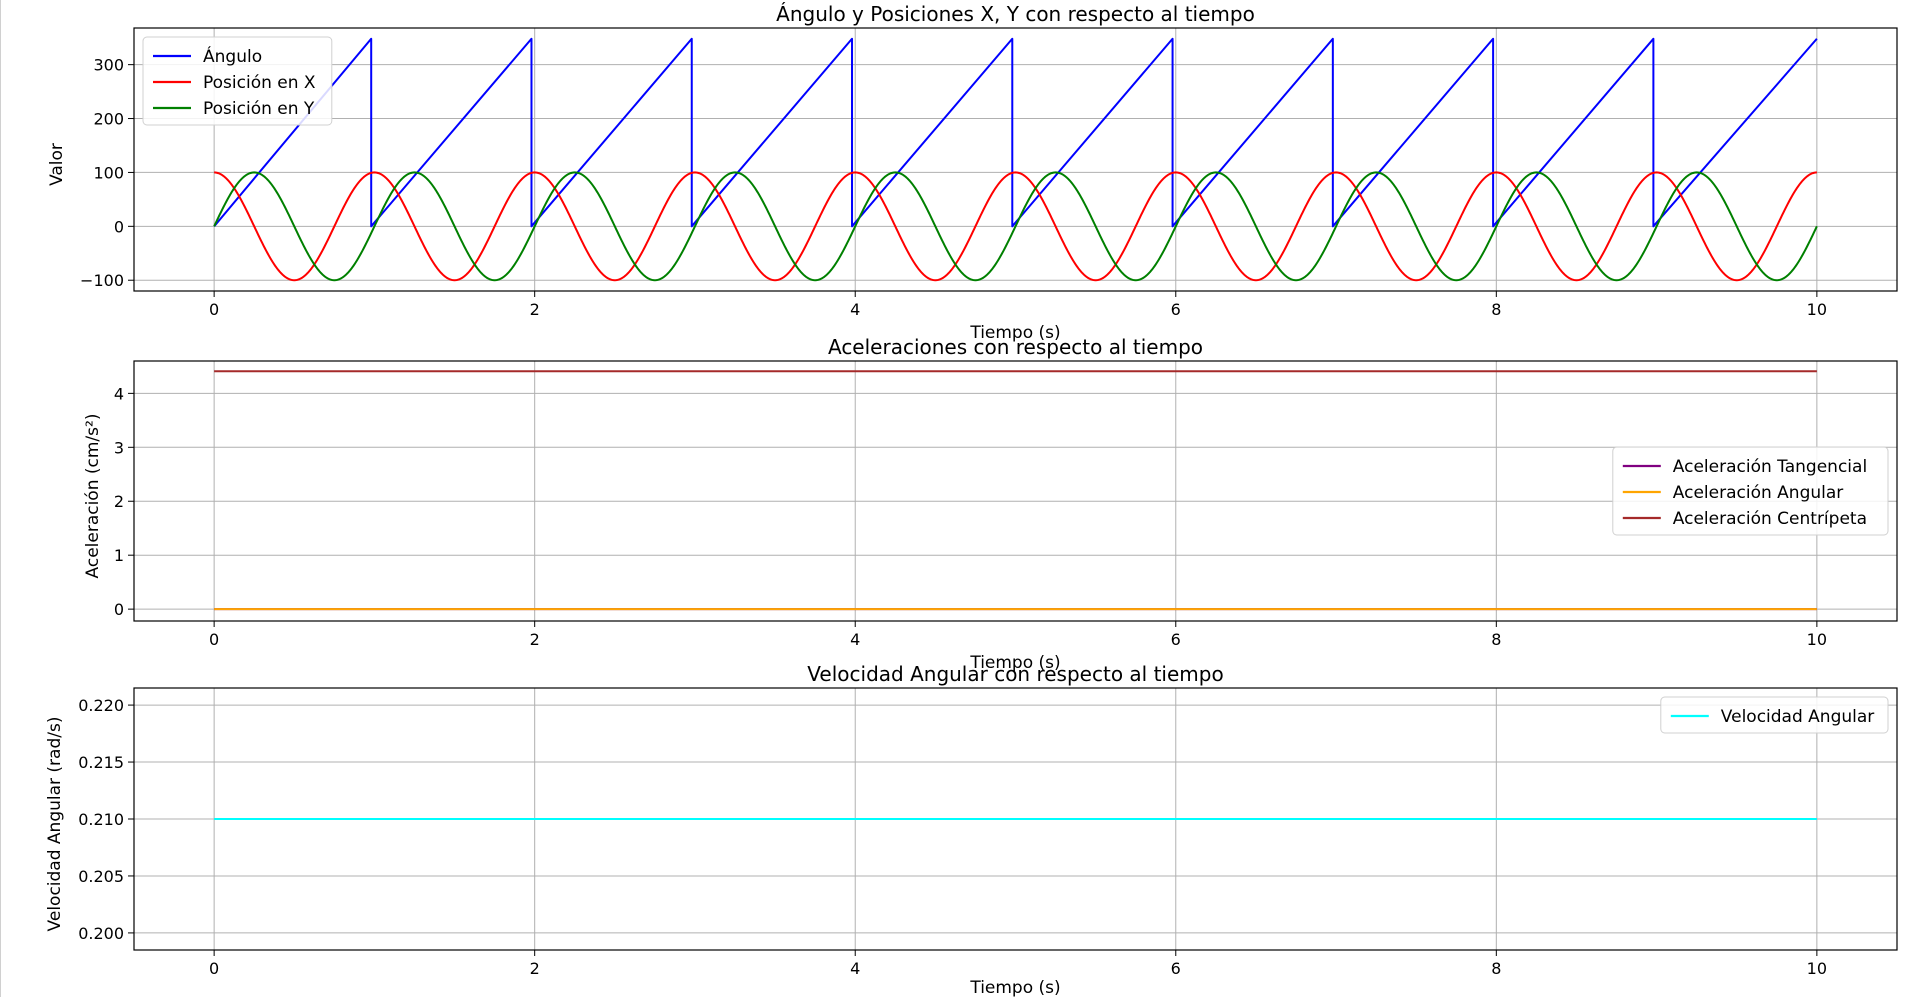 The image size is (1917, 997). Describe the element at coordinates (1015, 347) in the screenshot. I see `chart-title: Aceleraciones con respecto al tiempo` at that location.